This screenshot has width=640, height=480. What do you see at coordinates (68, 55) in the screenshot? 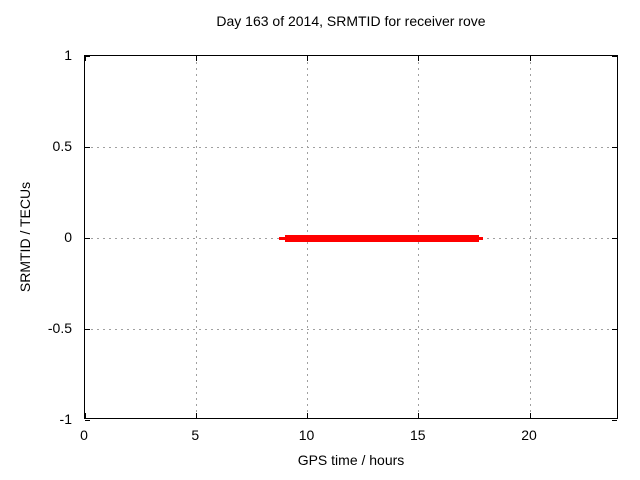
I see `y-tick-label: 1` at bounding box center [68, 55].